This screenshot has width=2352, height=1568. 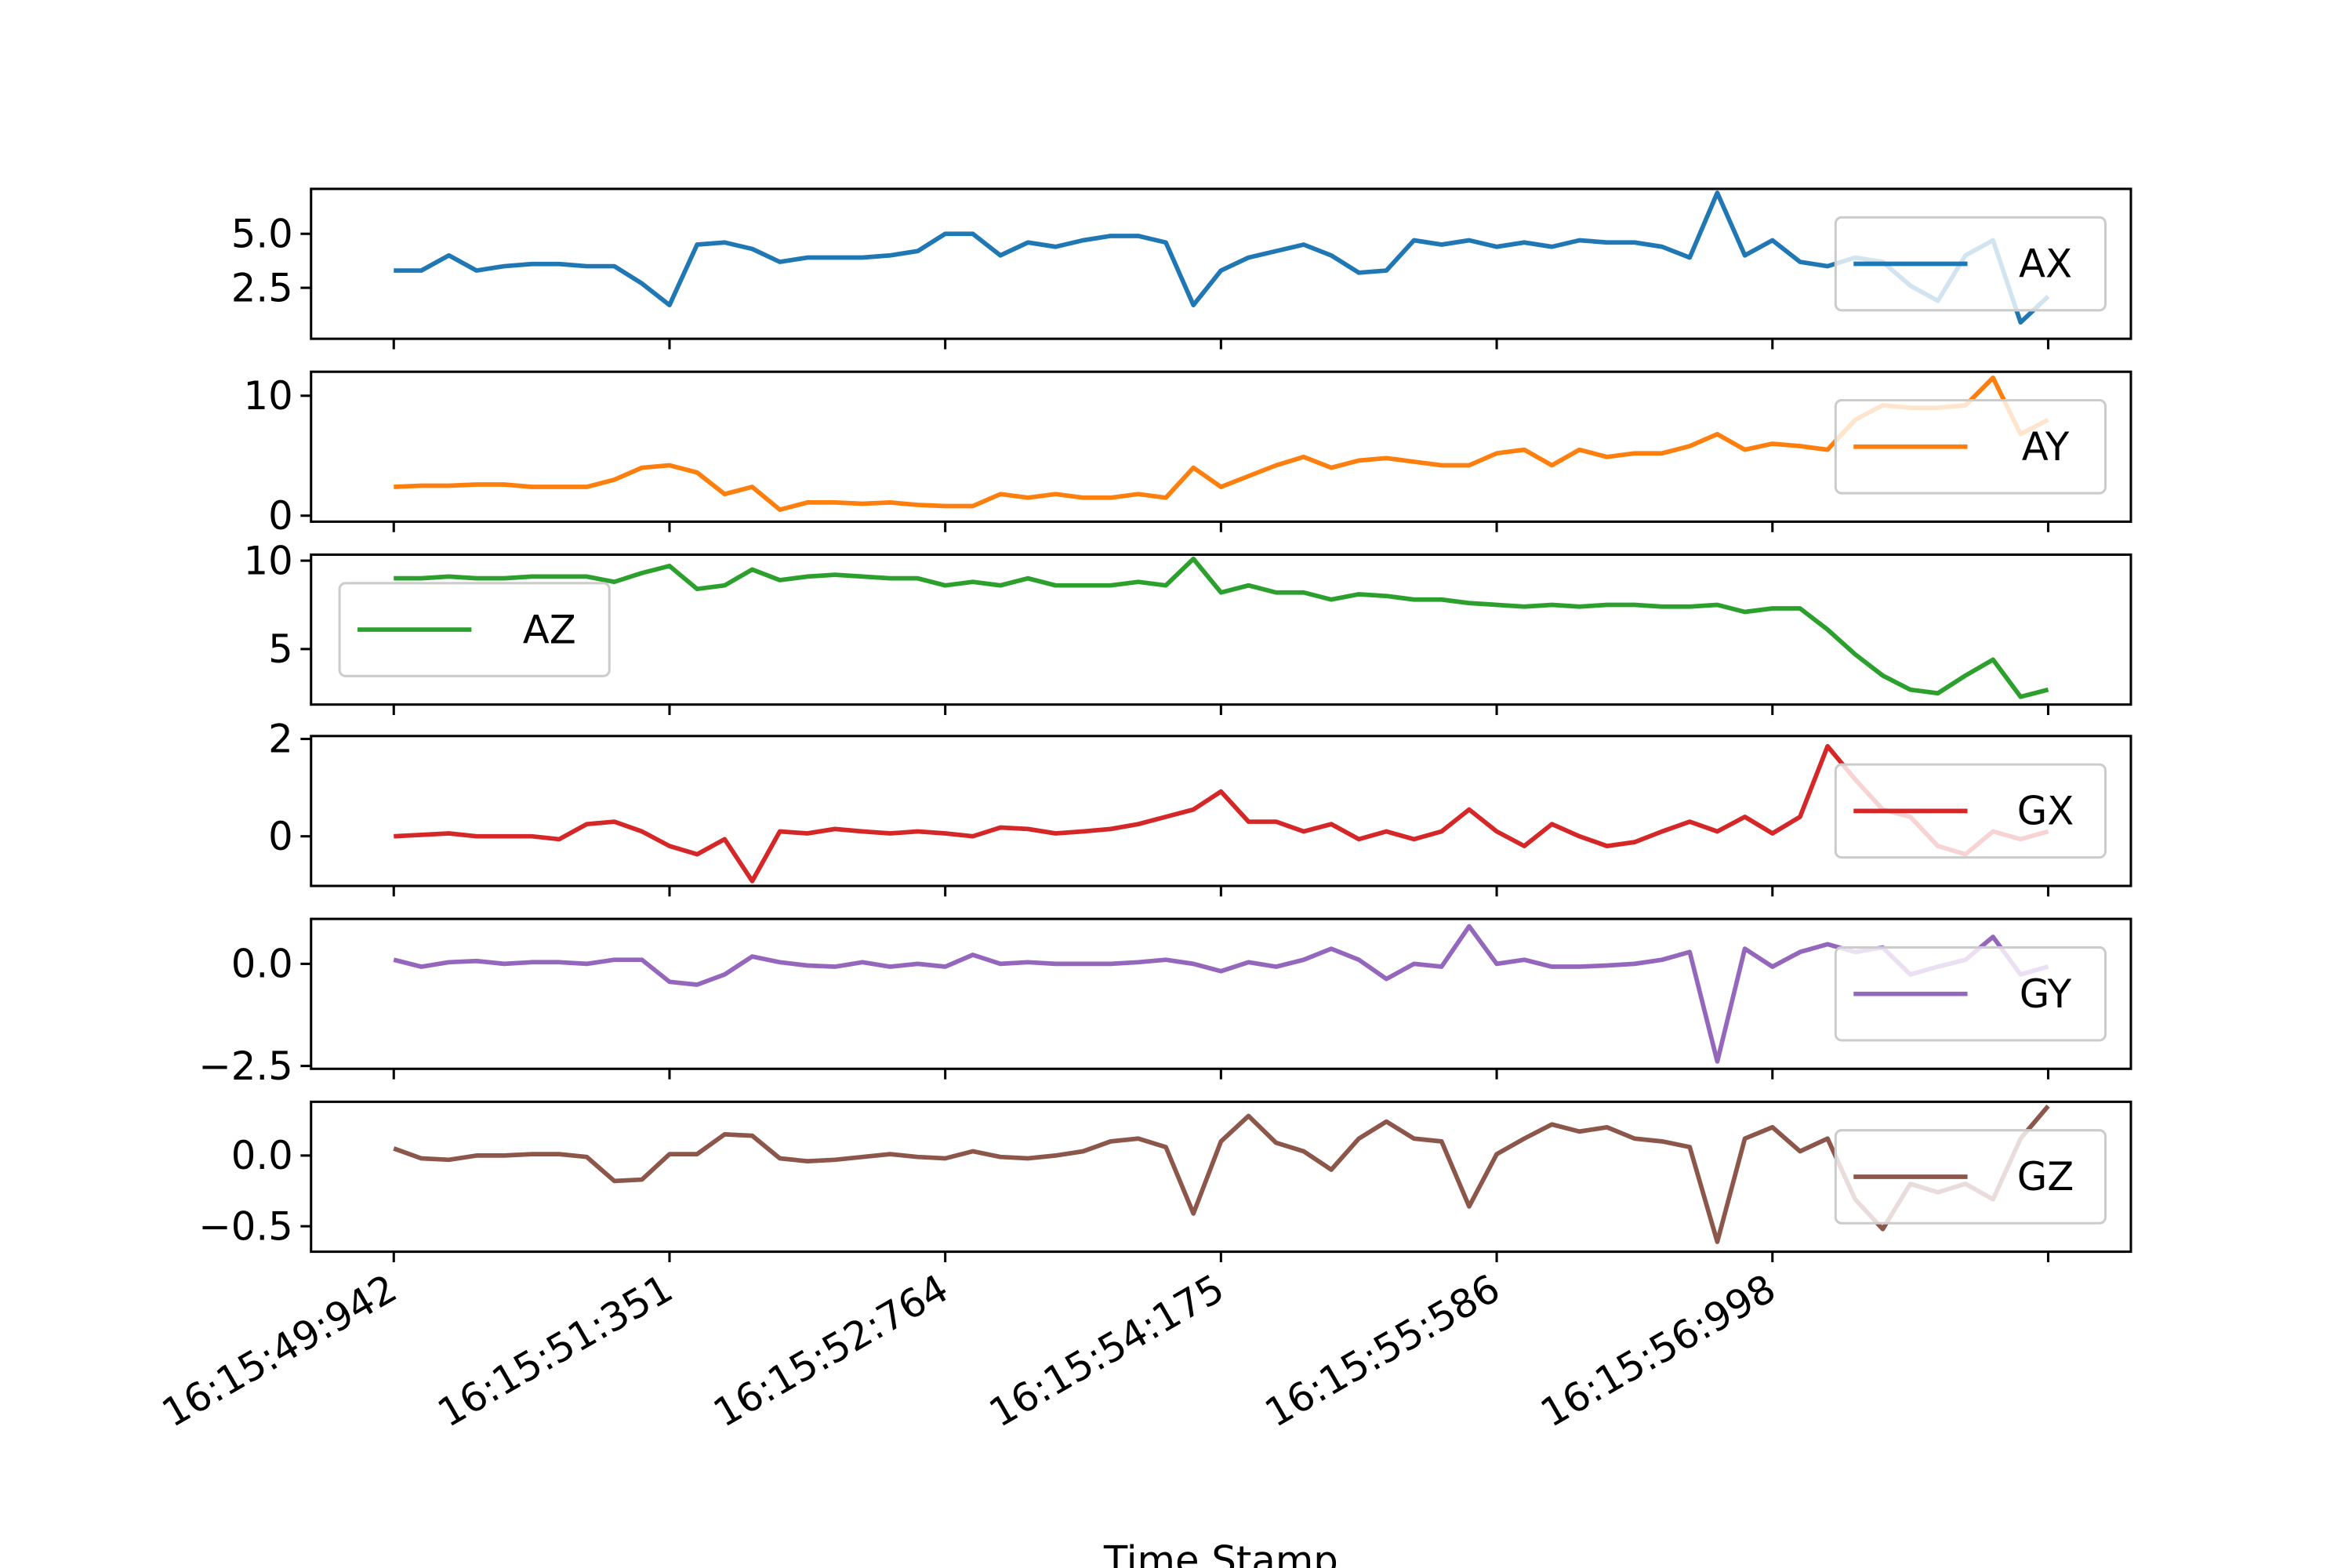 What do you see at coordinates (280, 739) in the screenshot?
I see `y-tick-label: 2` at bounding box center [280, 739].